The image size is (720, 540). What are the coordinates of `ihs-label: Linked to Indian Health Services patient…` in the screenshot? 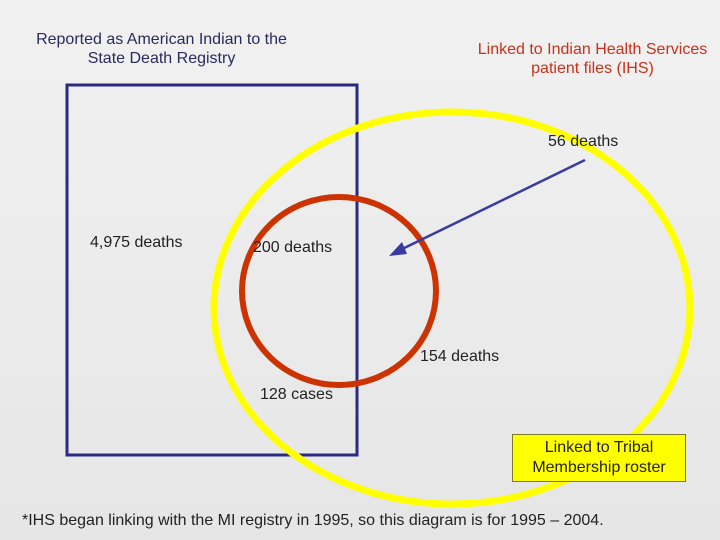 It's located at (592, 59).